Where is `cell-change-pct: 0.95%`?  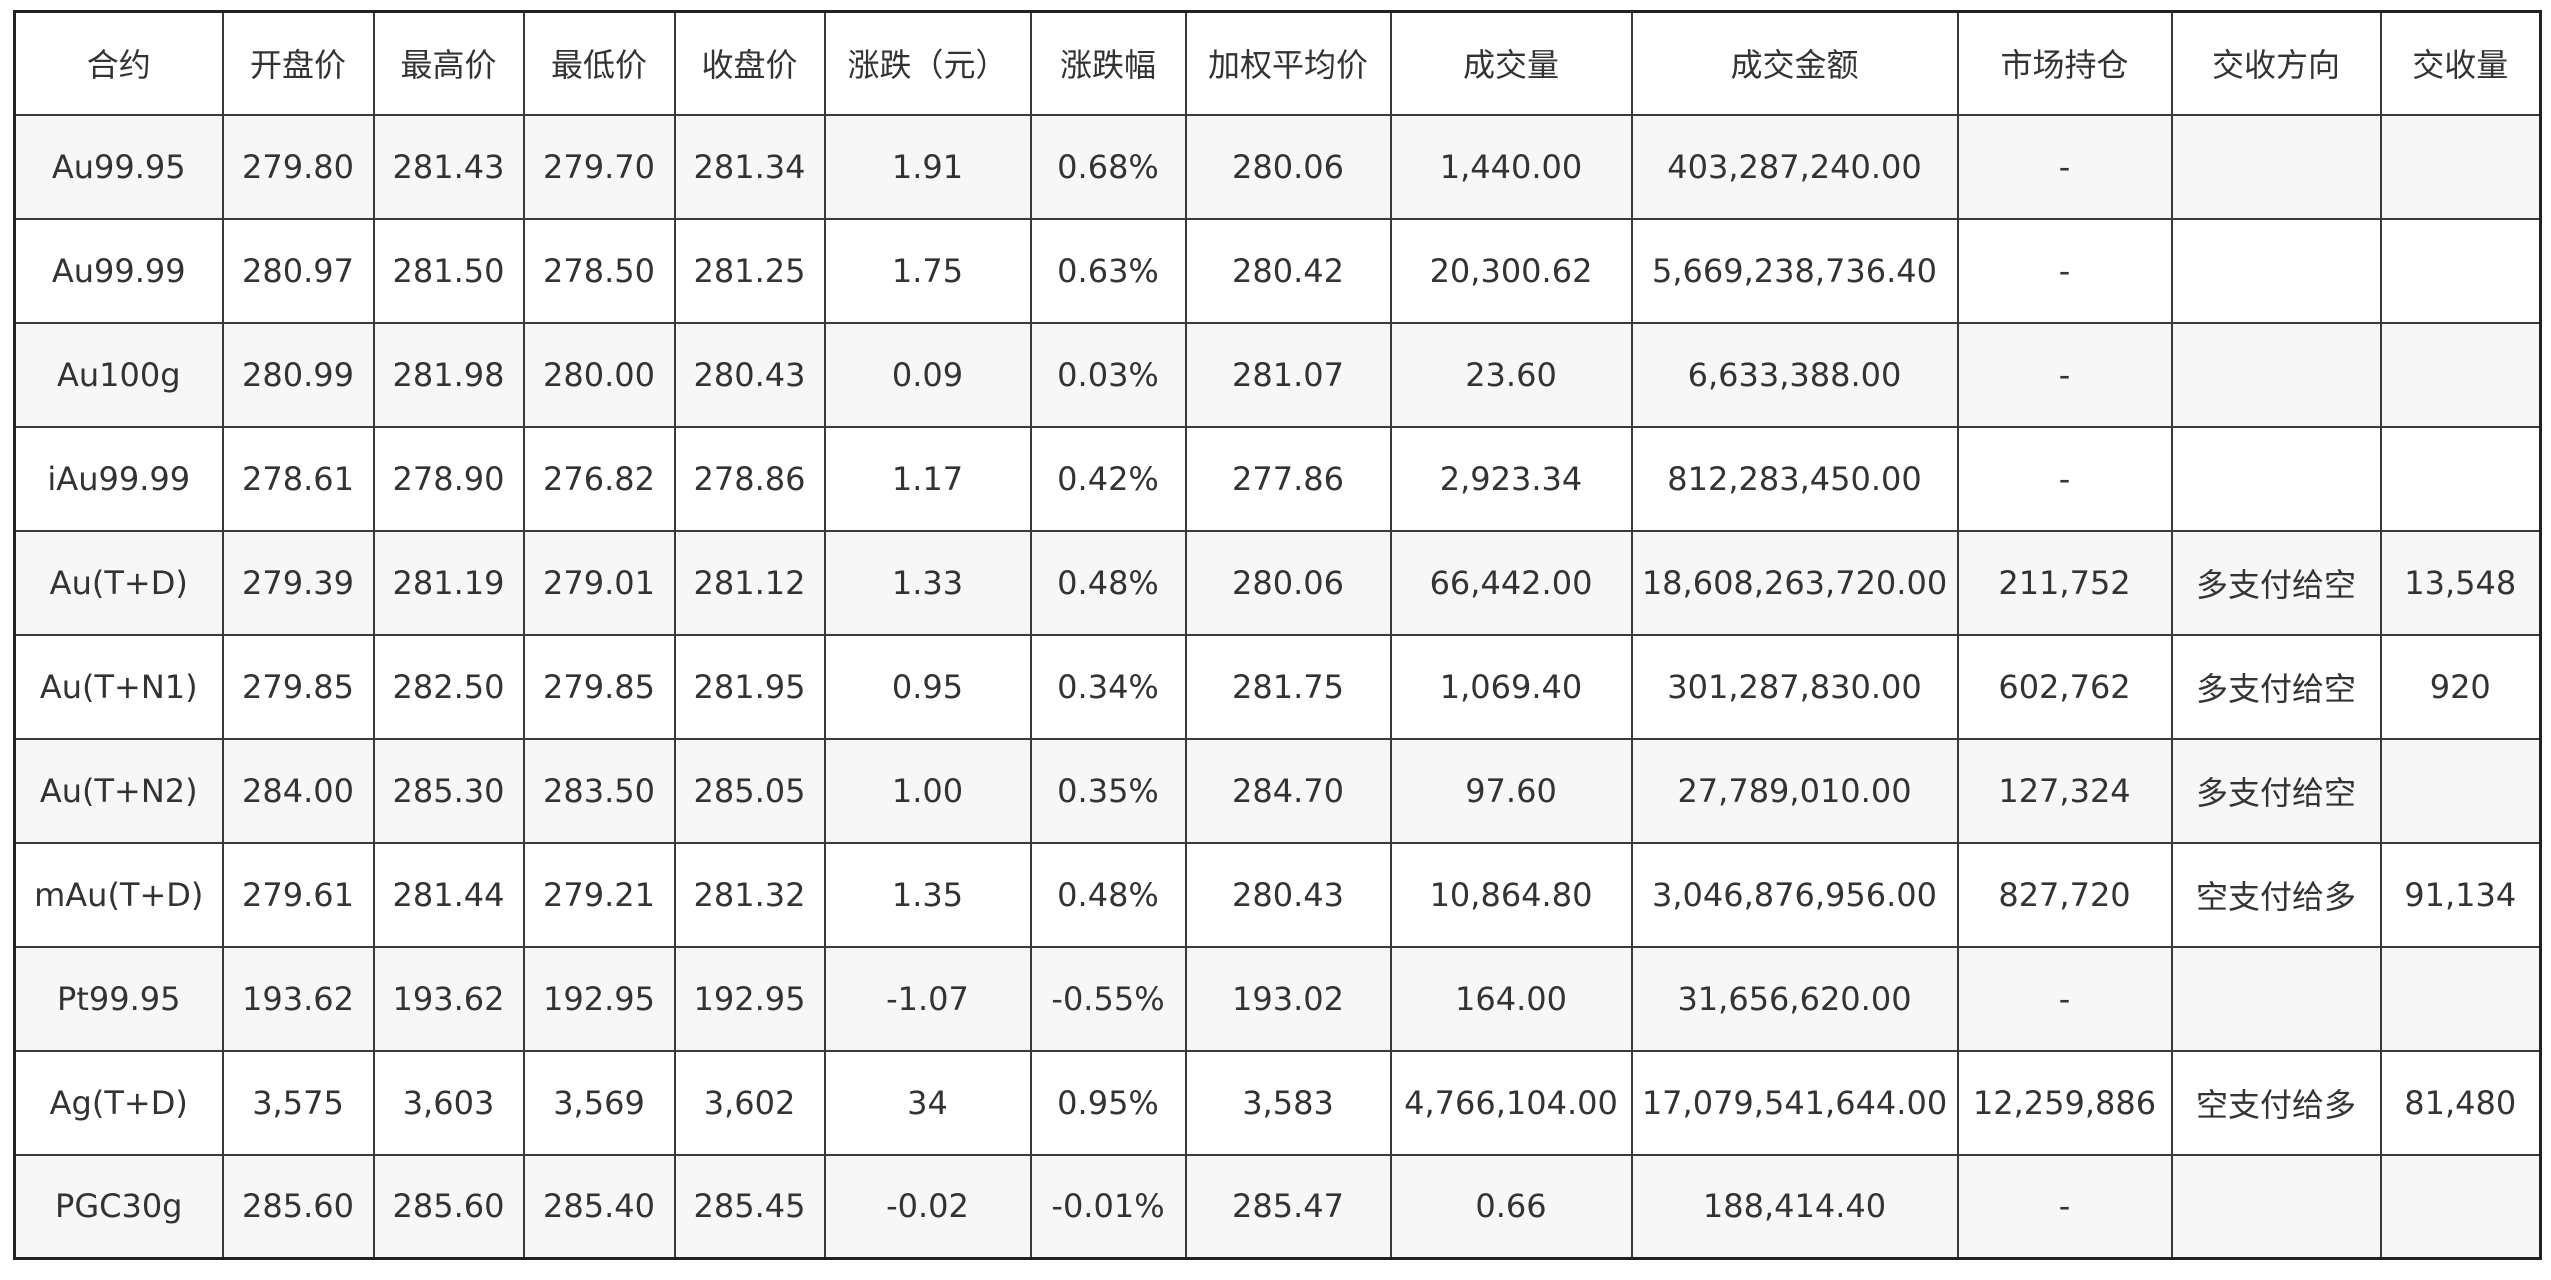 cell-change-pct: 0.95% is located at coordinates (1108, 1102).